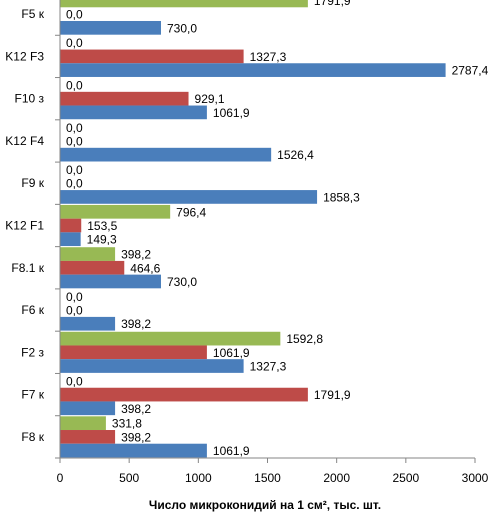 This screenshot has height=518, width=500. I want to click on category-label: F8.1 к, so click(27, 268).